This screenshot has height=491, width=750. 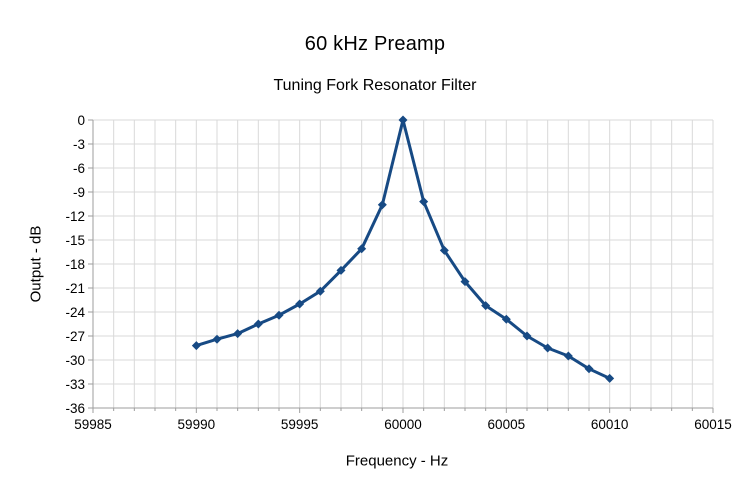 I want to click on y-tick-label: -36, so click(x=75, y=408).